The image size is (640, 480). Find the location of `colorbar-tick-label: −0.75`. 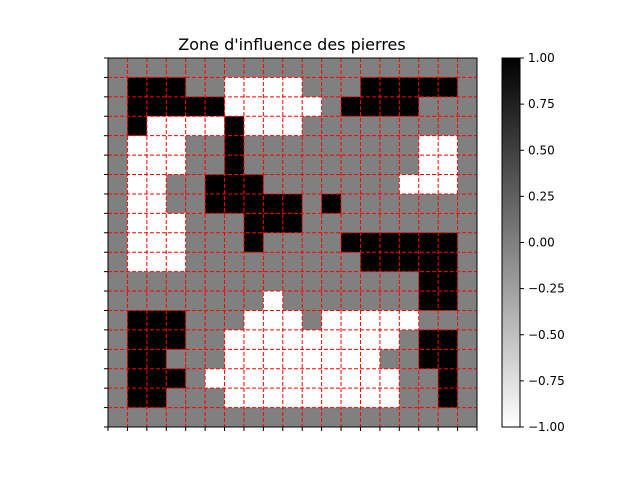

colorbar-tick-label: −0.75 is located at coordinates (546, 381).